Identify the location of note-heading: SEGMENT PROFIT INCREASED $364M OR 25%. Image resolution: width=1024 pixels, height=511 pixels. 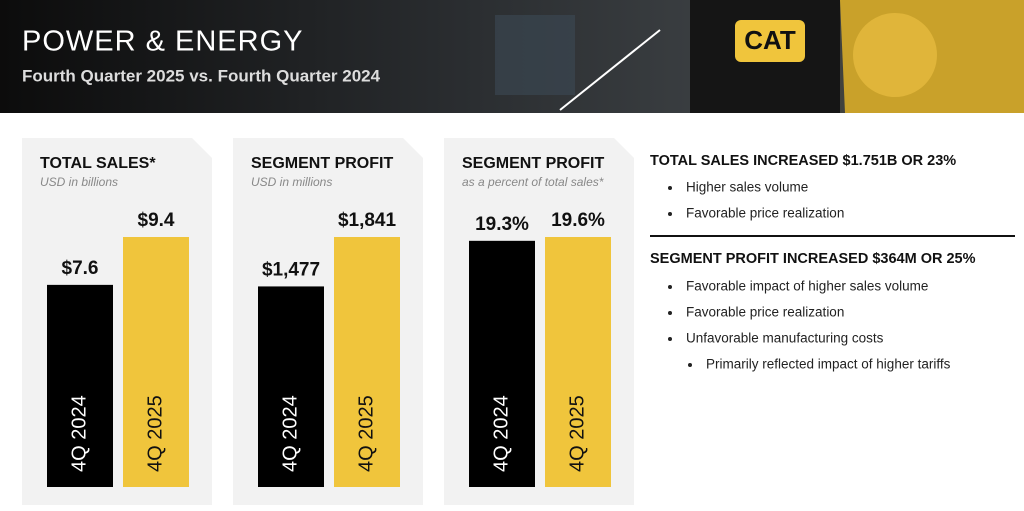
(813, 259).